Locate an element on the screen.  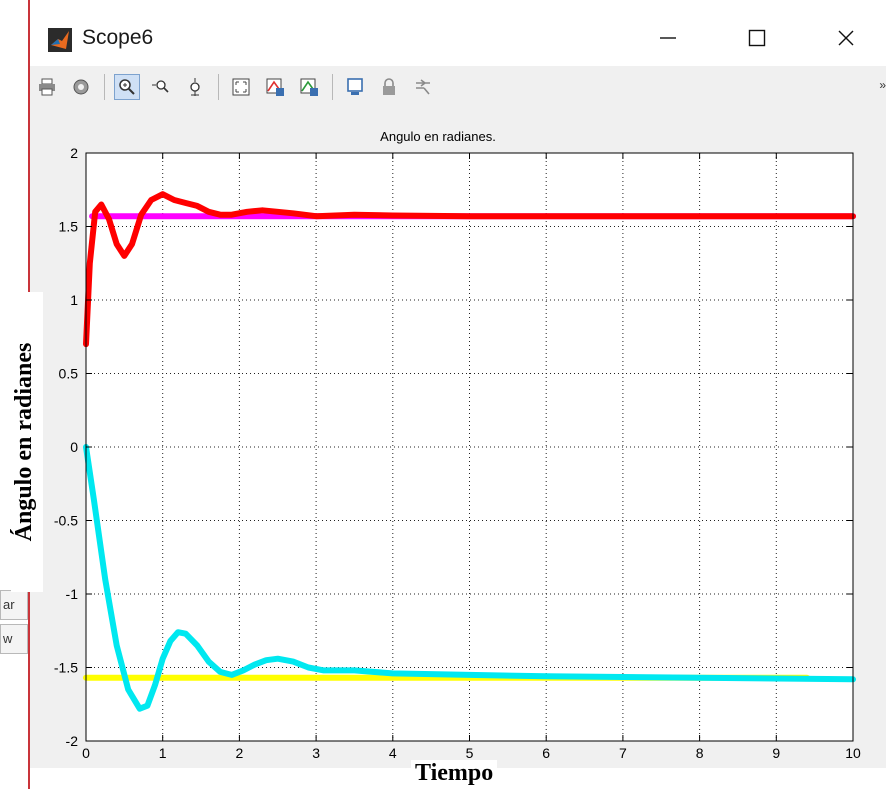
signal-selection-button is located at coordinates (423, 87).